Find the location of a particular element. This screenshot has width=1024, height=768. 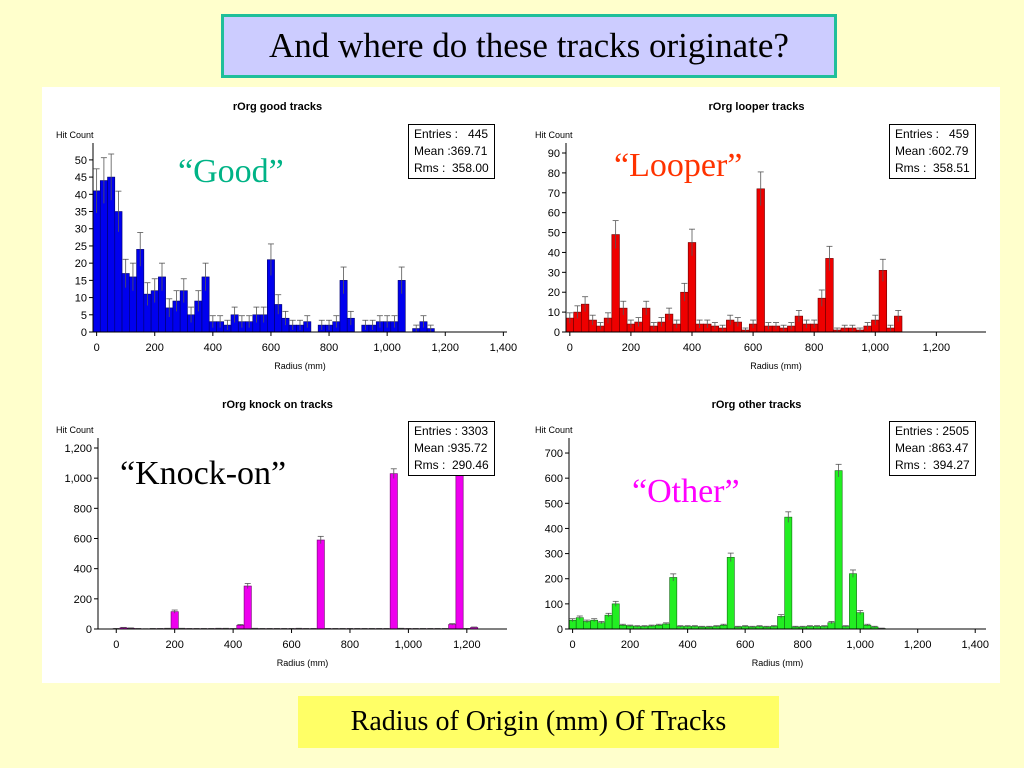

y-tick-label: 30 is located at coordinates (554, 273).